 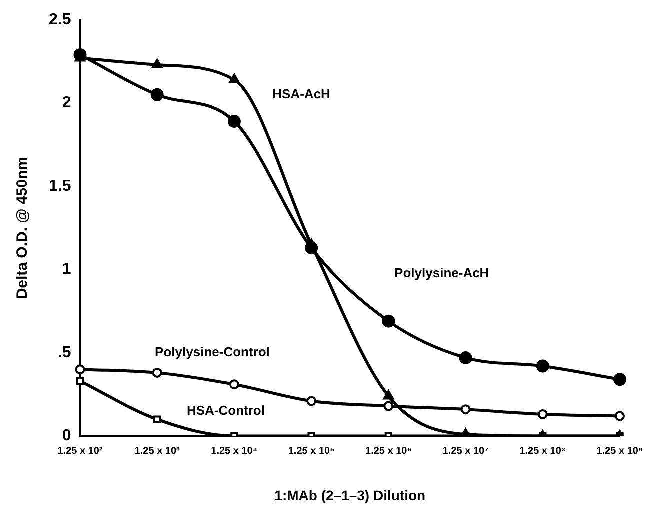 I want to click on x-tick-label: 1.25 x 10⁵, so click(x=312, y=451).